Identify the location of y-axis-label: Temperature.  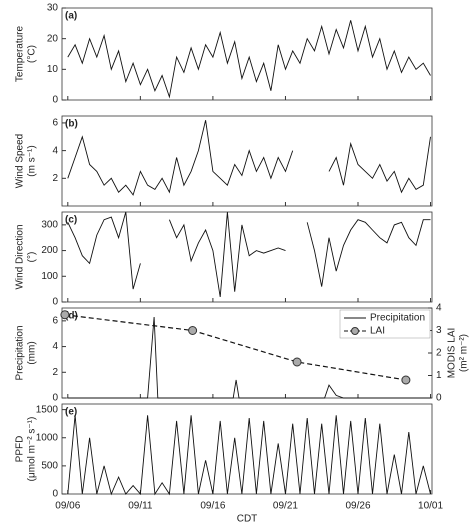
(20, 53).